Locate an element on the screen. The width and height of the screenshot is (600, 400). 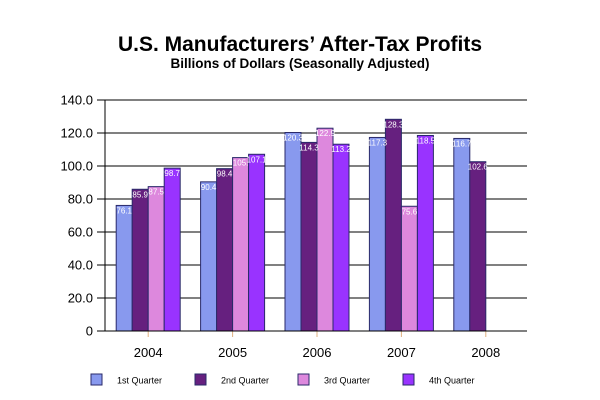
data-label: 102.6 is located at coordinates (478, 167).